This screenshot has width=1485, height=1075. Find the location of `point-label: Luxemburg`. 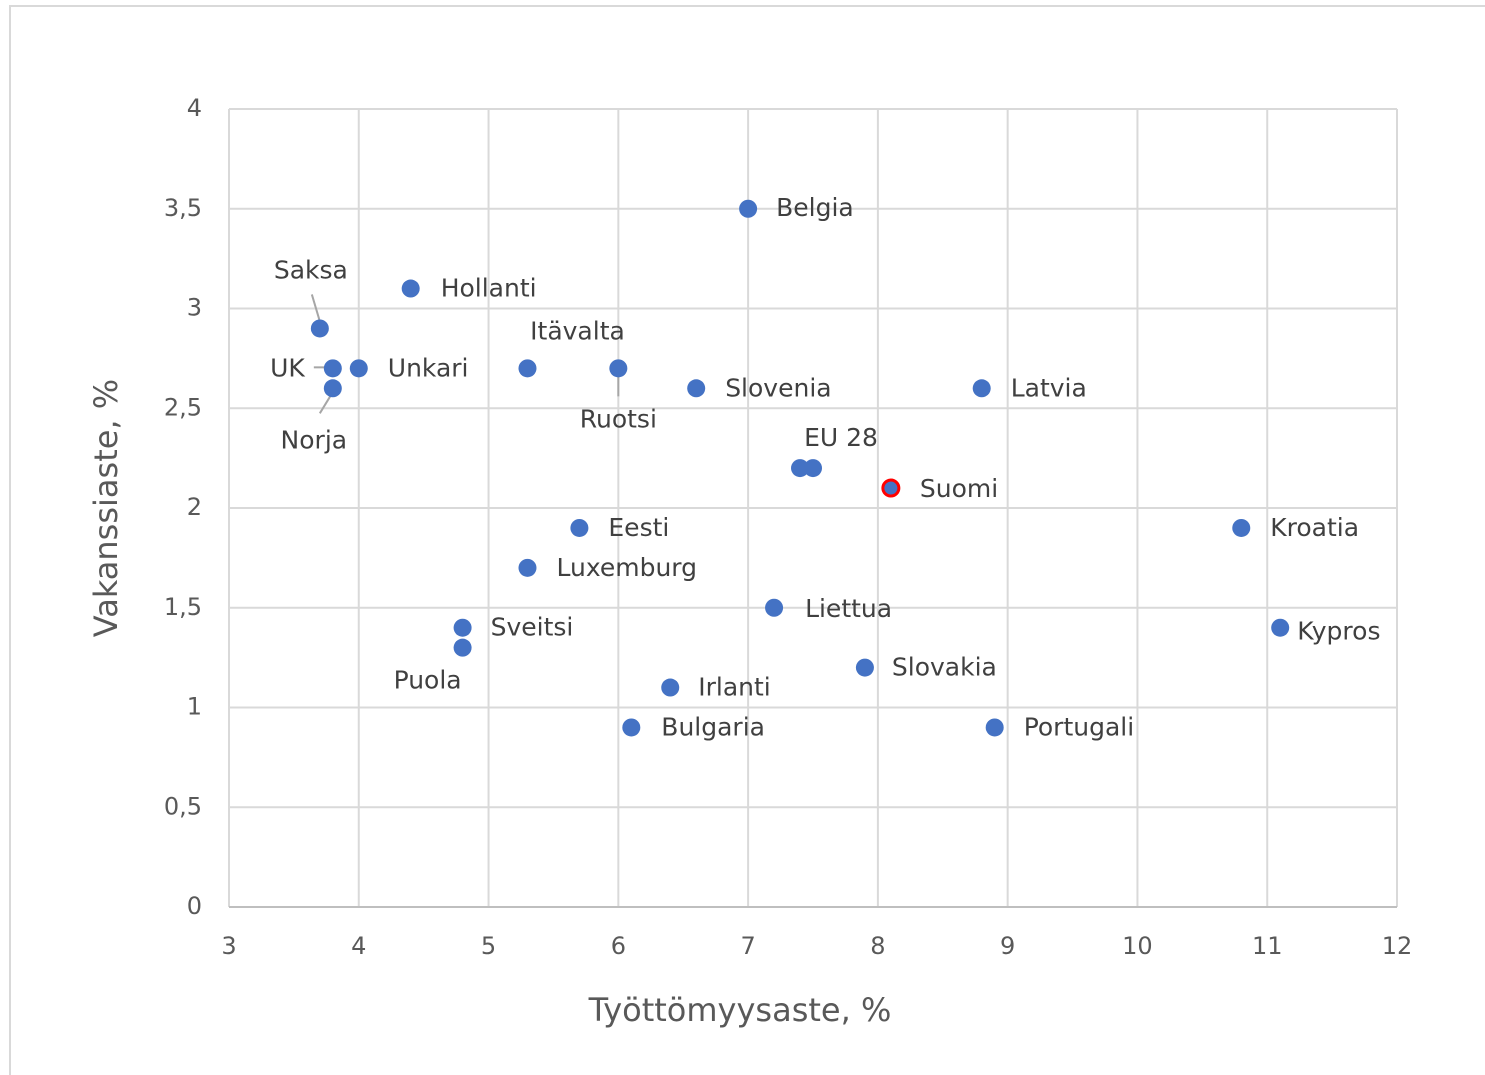

point-label: Luxemburg is located at coordinates (626, 567).